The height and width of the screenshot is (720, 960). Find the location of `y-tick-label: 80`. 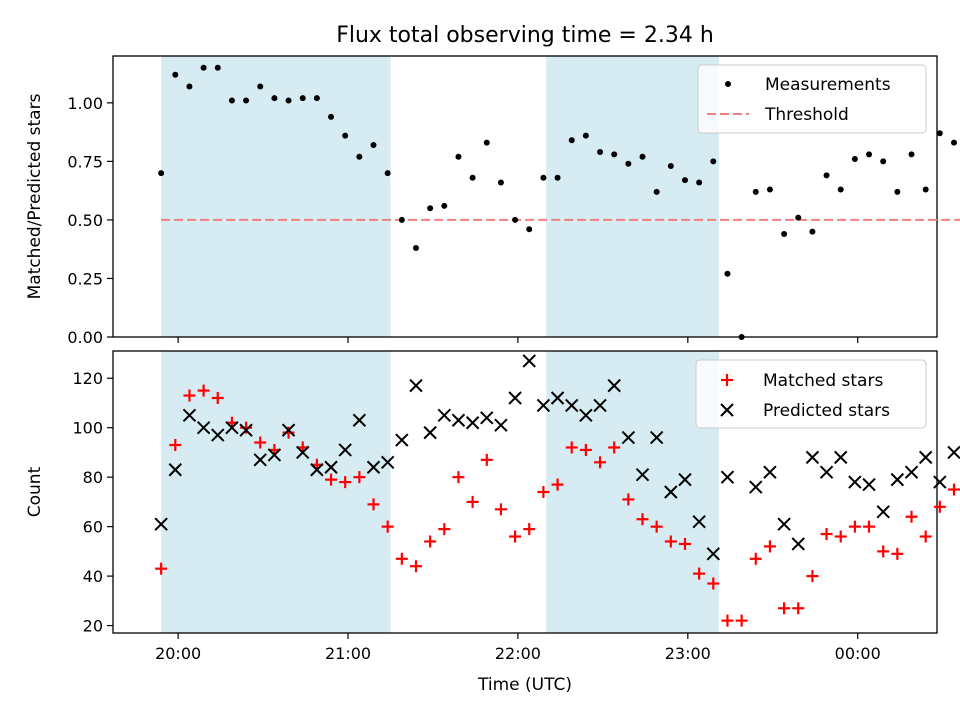

y-tick-label: 80 is located at coordinates (93, 477).